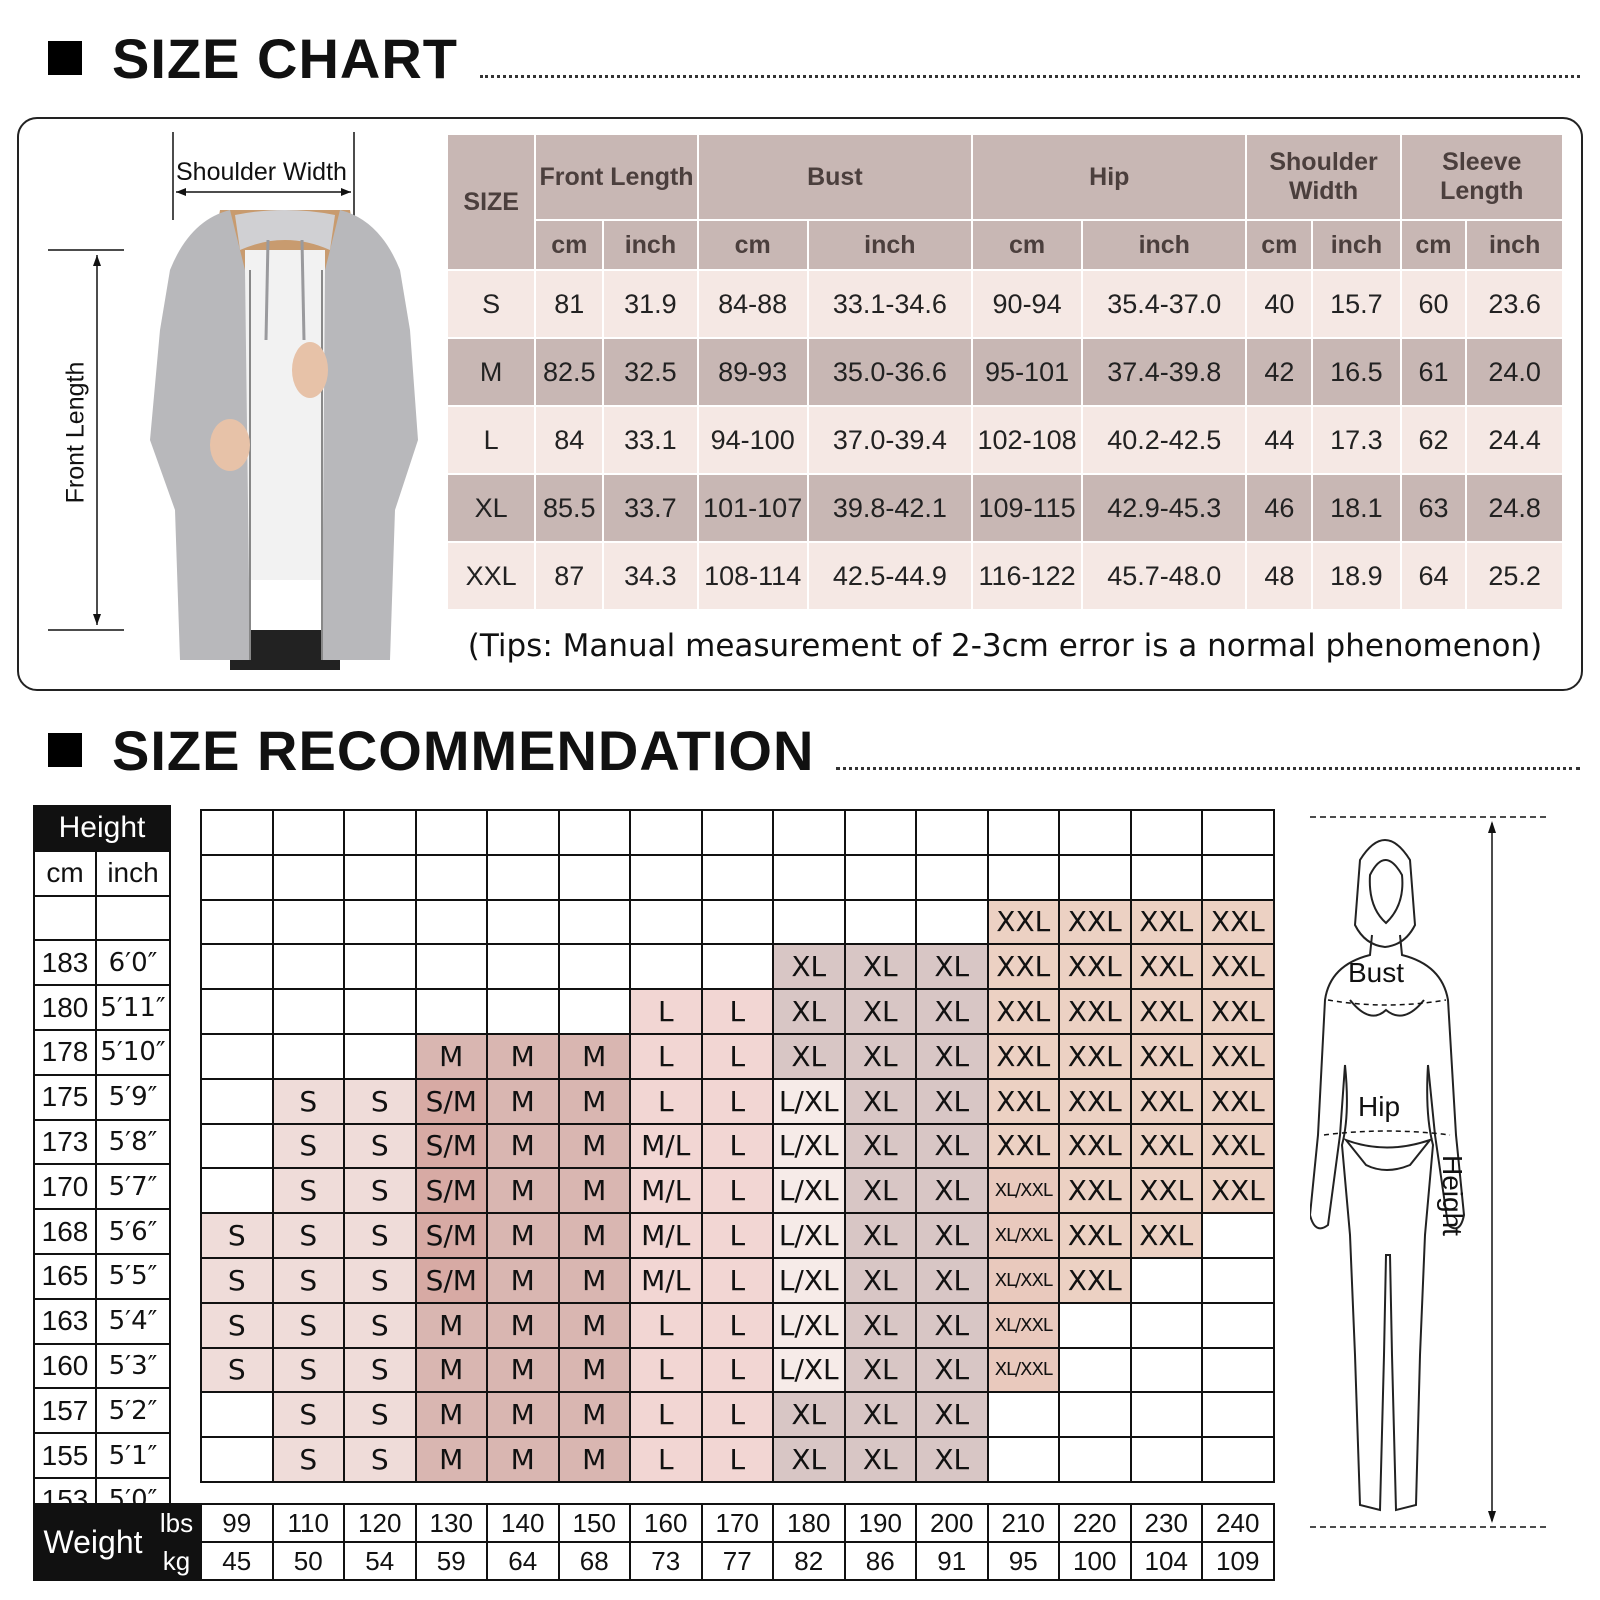 Image resolution: width=1600 pixels, height=1600 pixels. Describe the element at coordinates (1356, 440) in the screenshot. I see `measurement-cell: 17.3` at that location.